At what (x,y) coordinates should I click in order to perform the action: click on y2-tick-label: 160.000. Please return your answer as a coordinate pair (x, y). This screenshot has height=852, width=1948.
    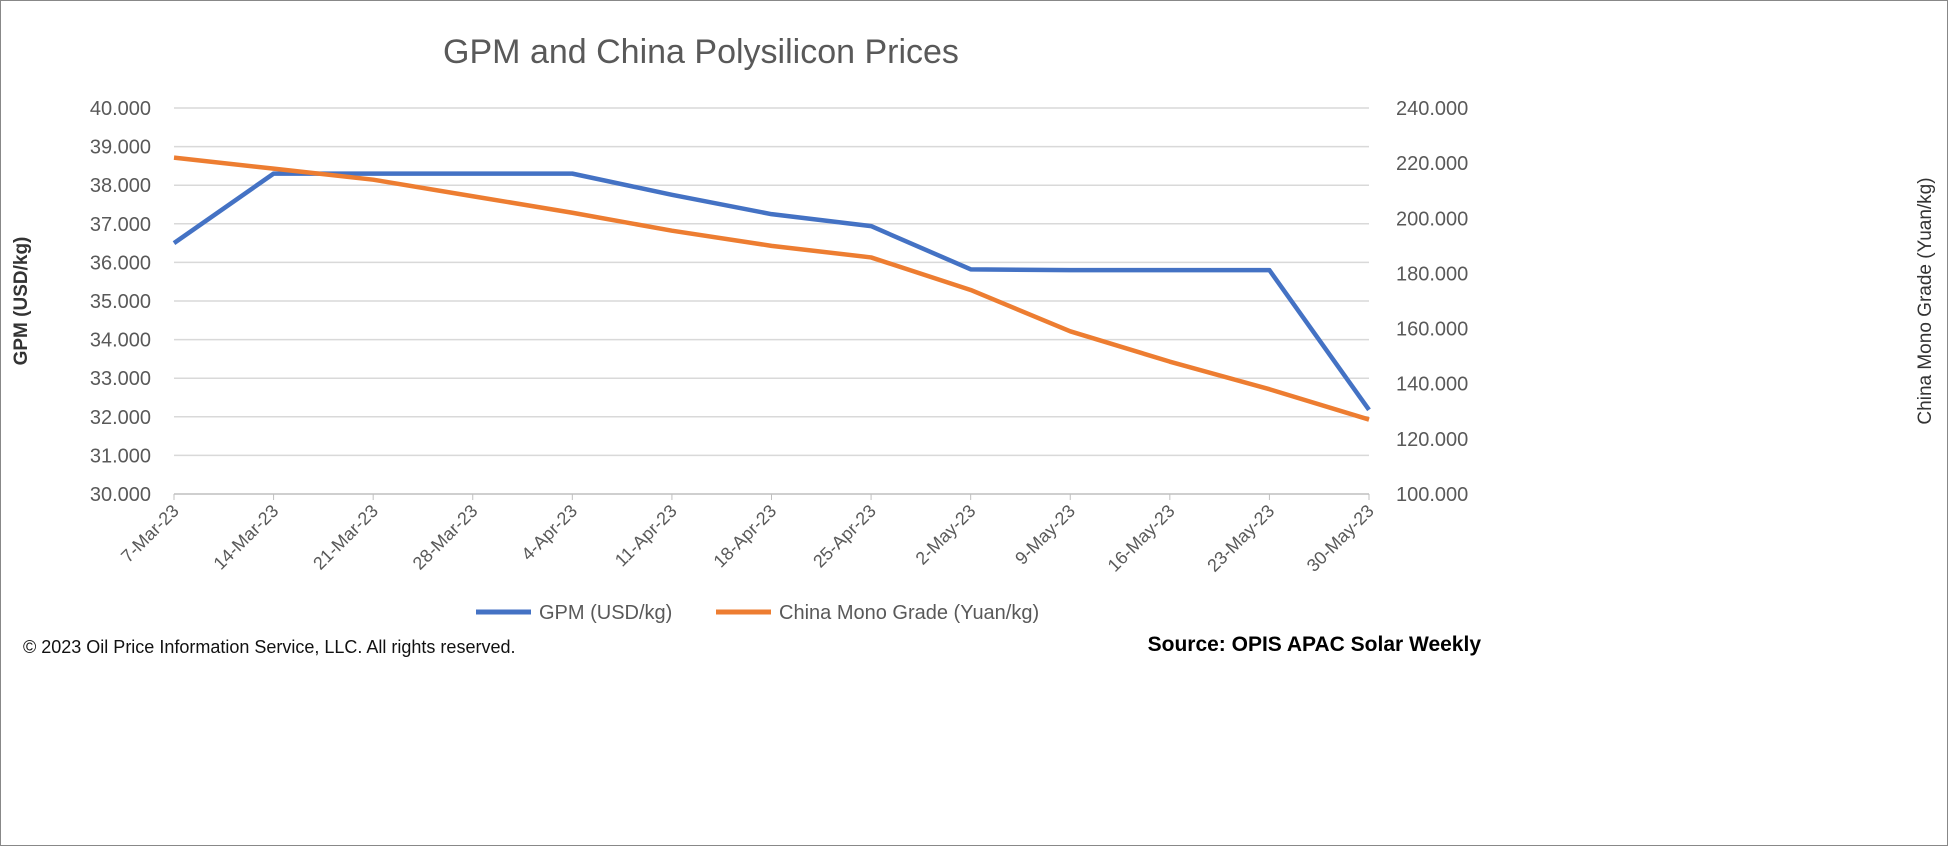
    Looking at the image, I should click on (1432, 330).